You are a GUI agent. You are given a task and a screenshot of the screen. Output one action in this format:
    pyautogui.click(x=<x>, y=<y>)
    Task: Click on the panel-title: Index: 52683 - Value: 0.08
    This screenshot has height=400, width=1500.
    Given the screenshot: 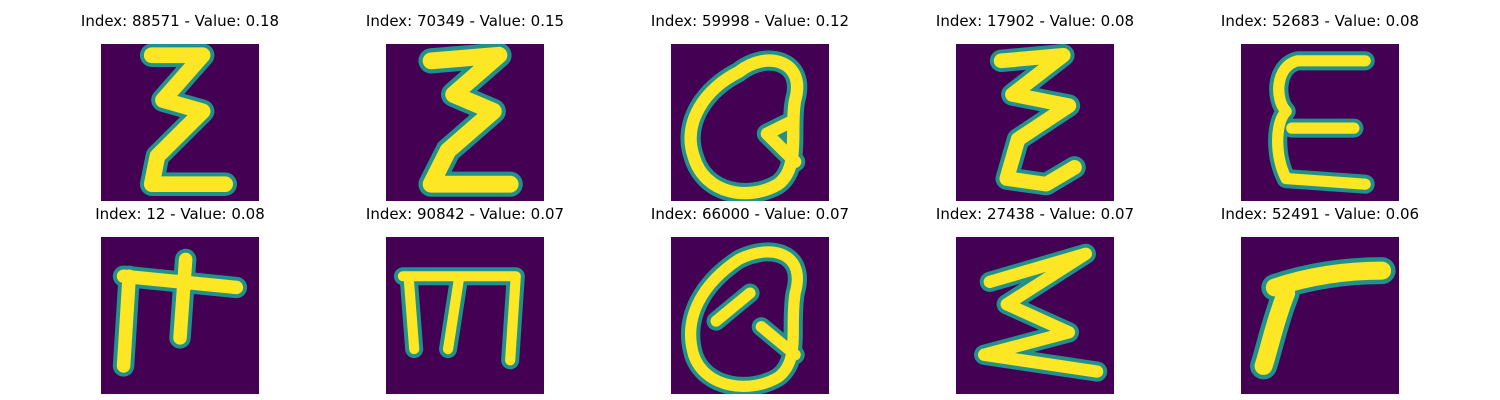 What is the action you would take?
    pyautogui.click(x=1320, y=21)
    